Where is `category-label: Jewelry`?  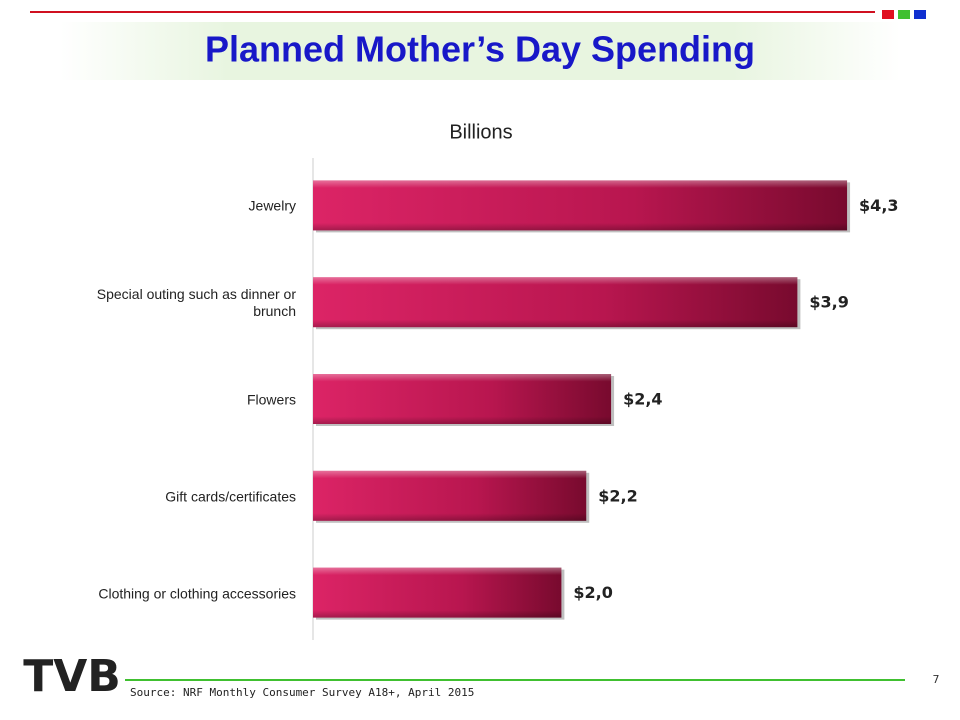
category-label: Jewelry is located at coordinates (272, 205).